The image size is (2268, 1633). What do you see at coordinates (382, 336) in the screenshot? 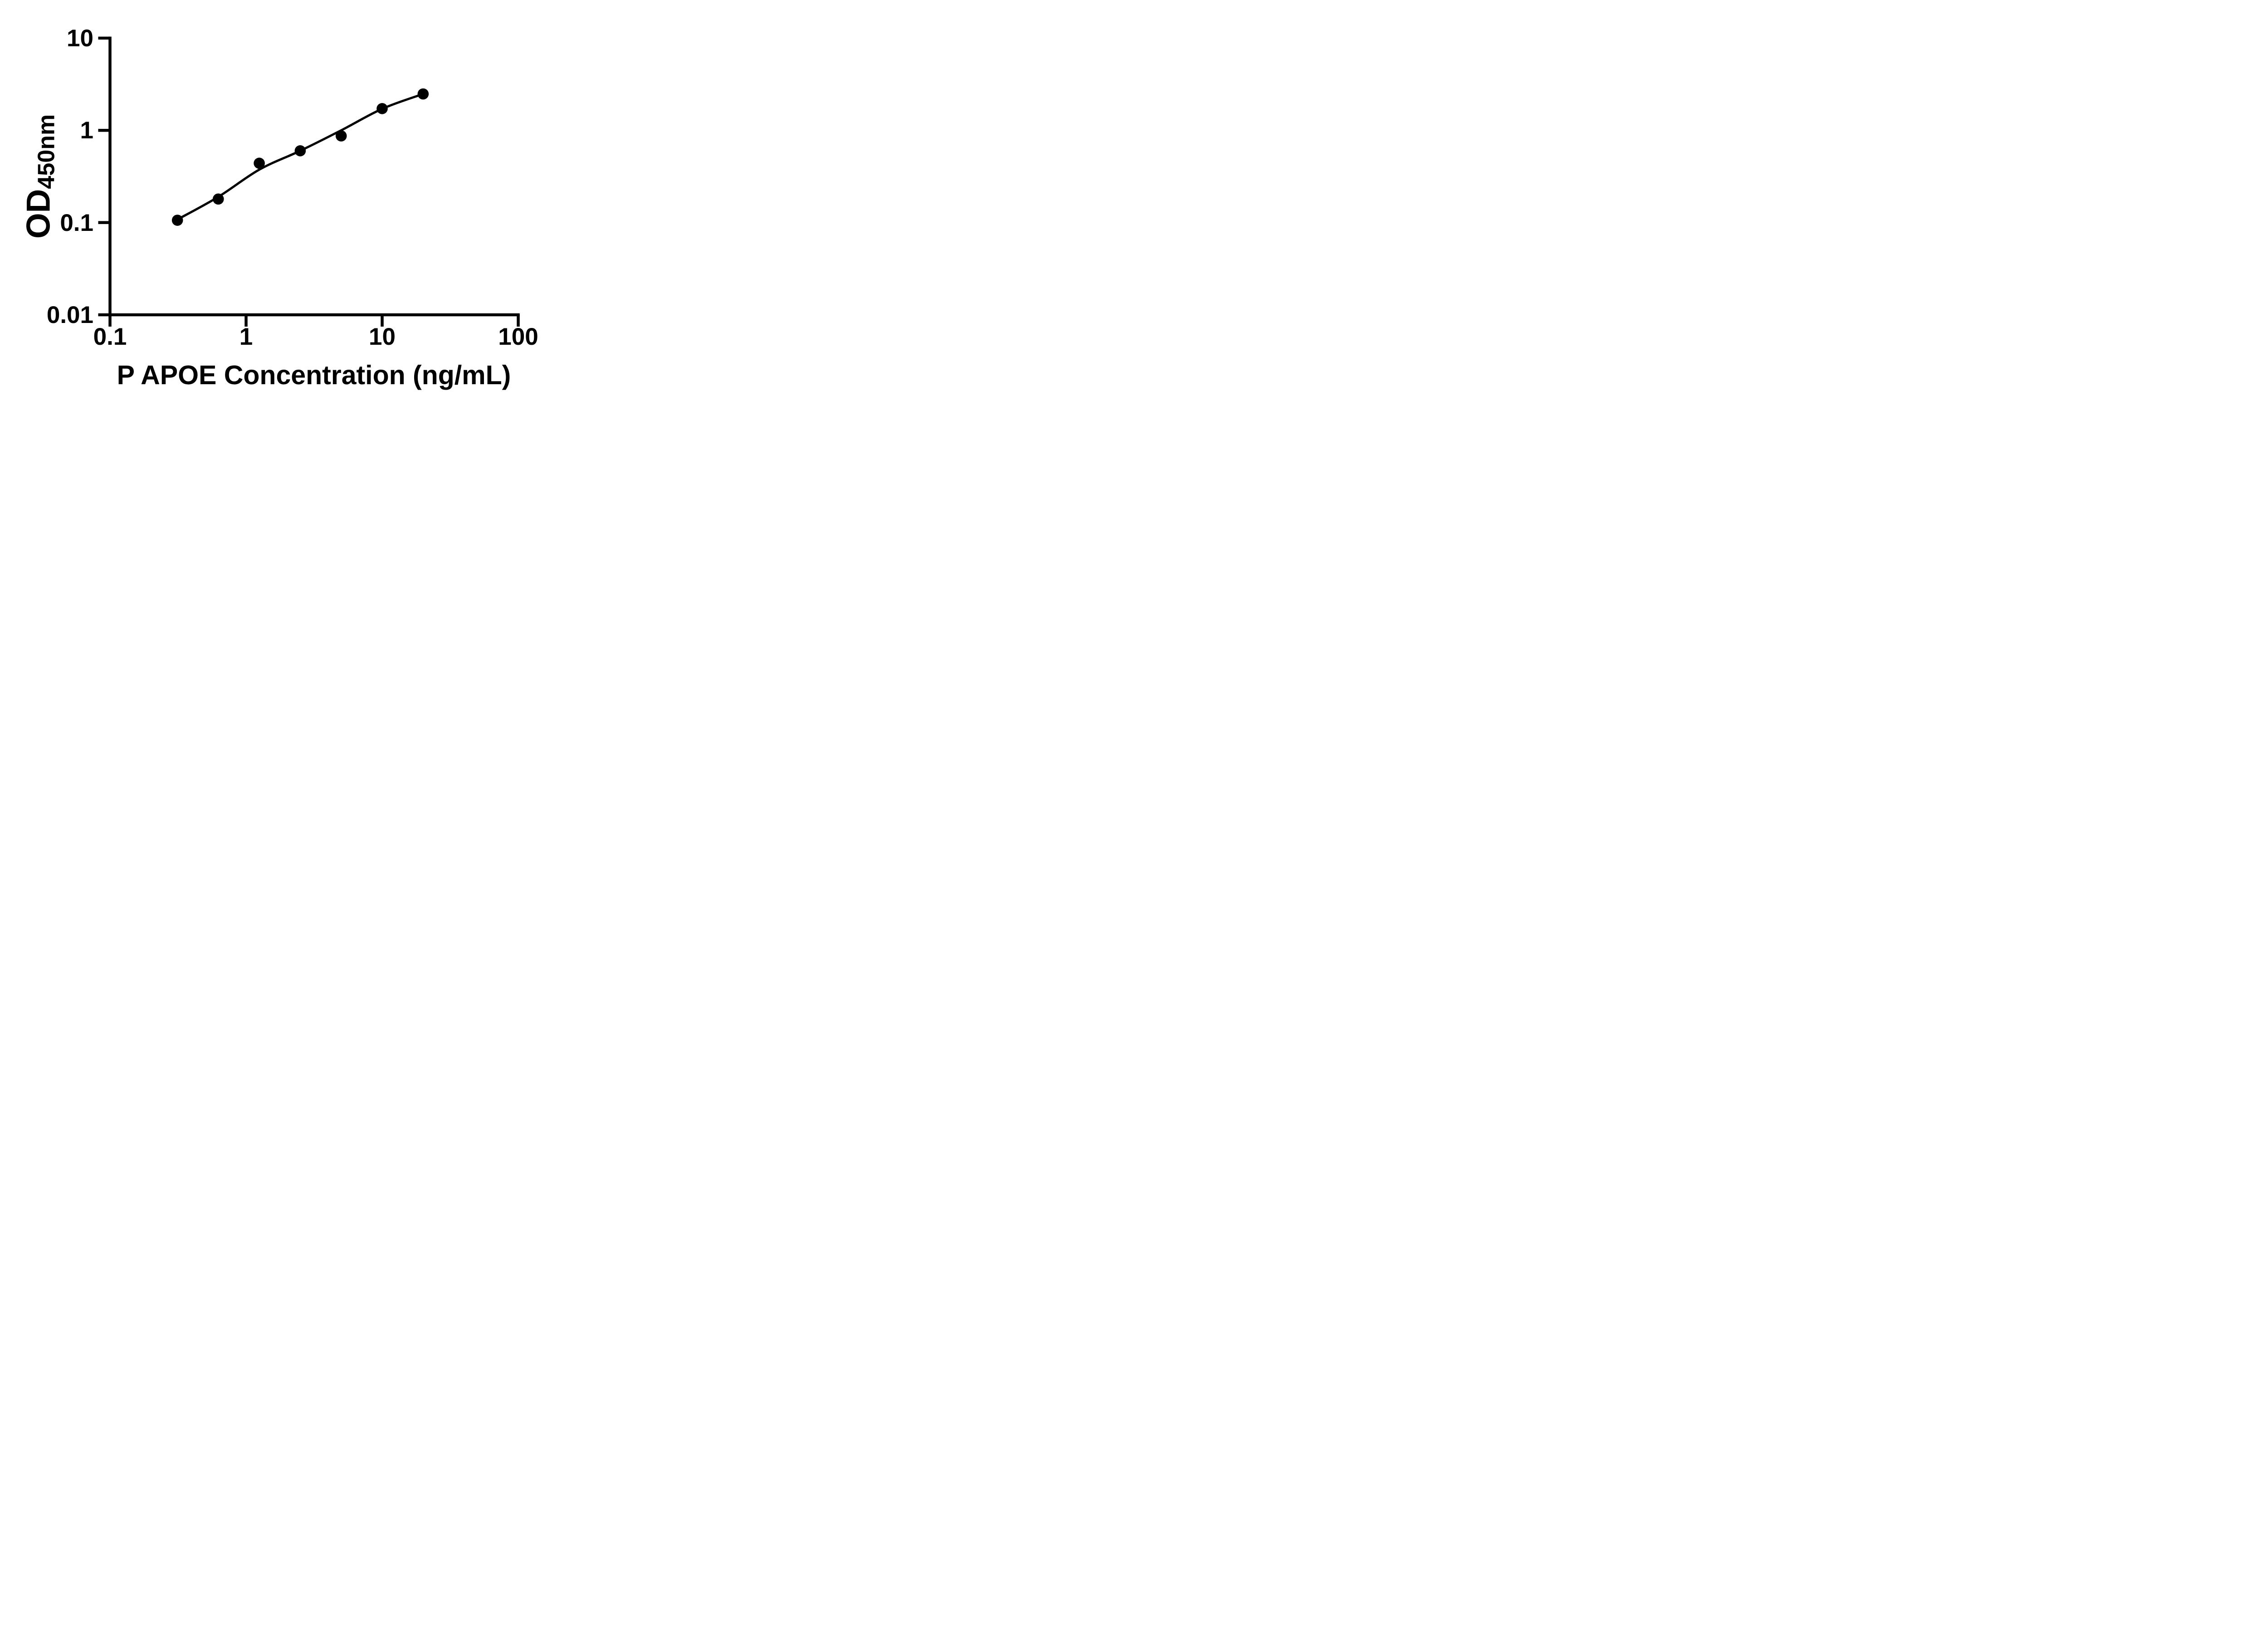
I see `x-tick-label: 10` at bounding box center [382, 336].